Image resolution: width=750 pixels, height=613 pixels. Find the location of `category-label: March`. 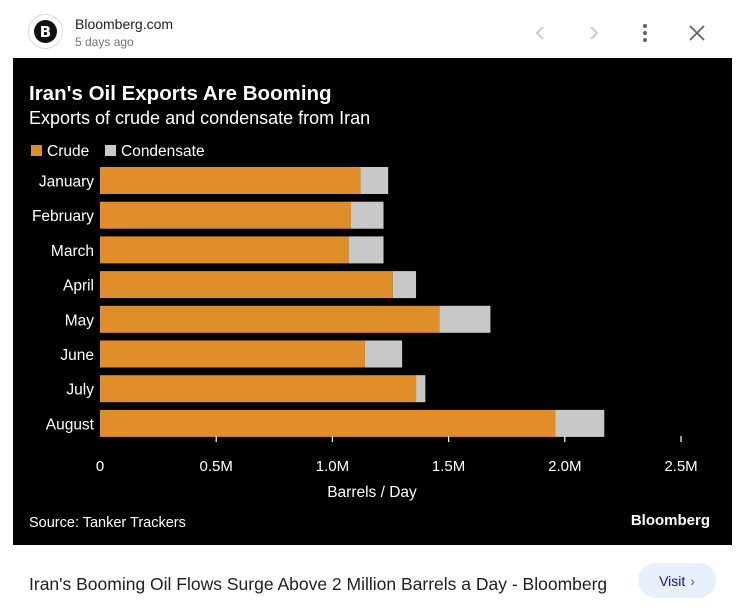

category-label: March is located at coordinates (72, 251).